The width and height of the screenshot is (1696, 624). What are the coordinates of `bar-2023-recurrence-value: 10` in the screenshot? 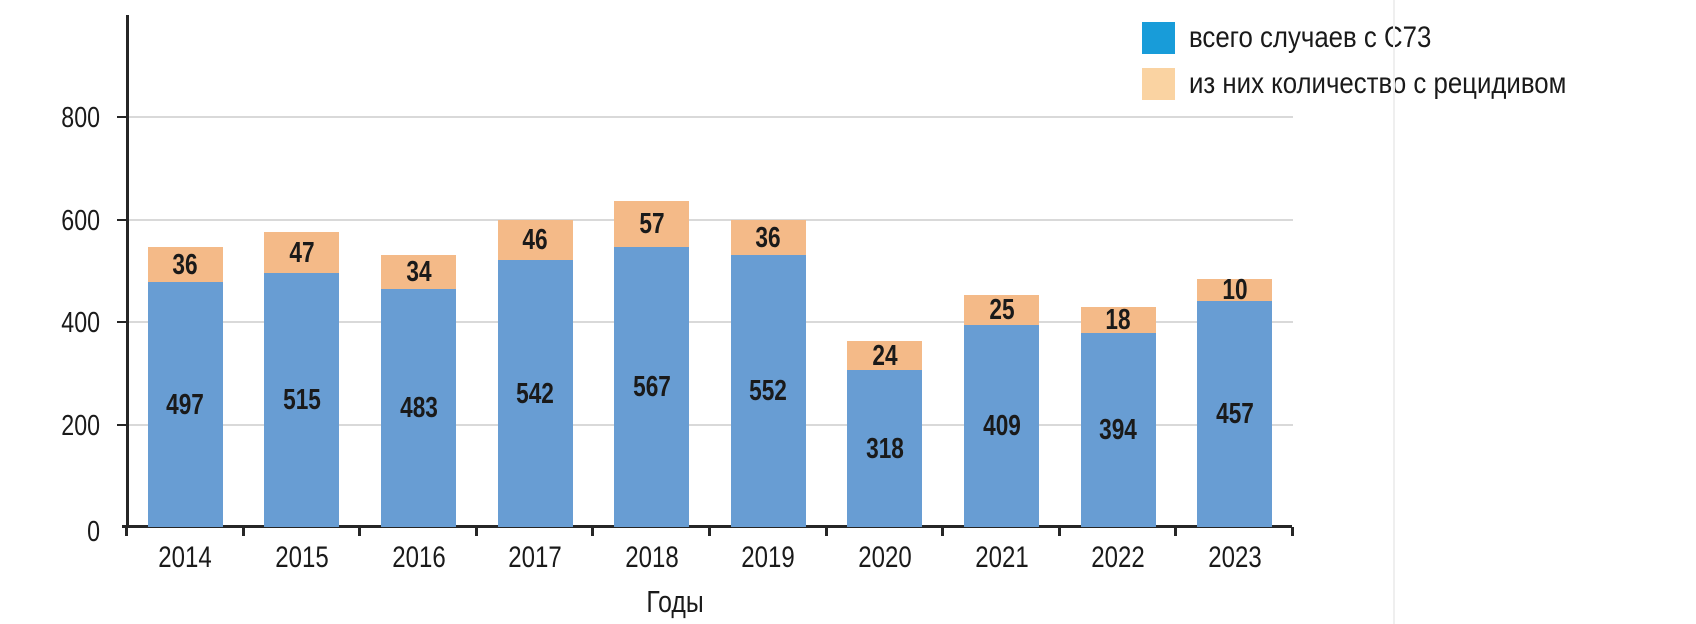 It's located at (1235, 290).